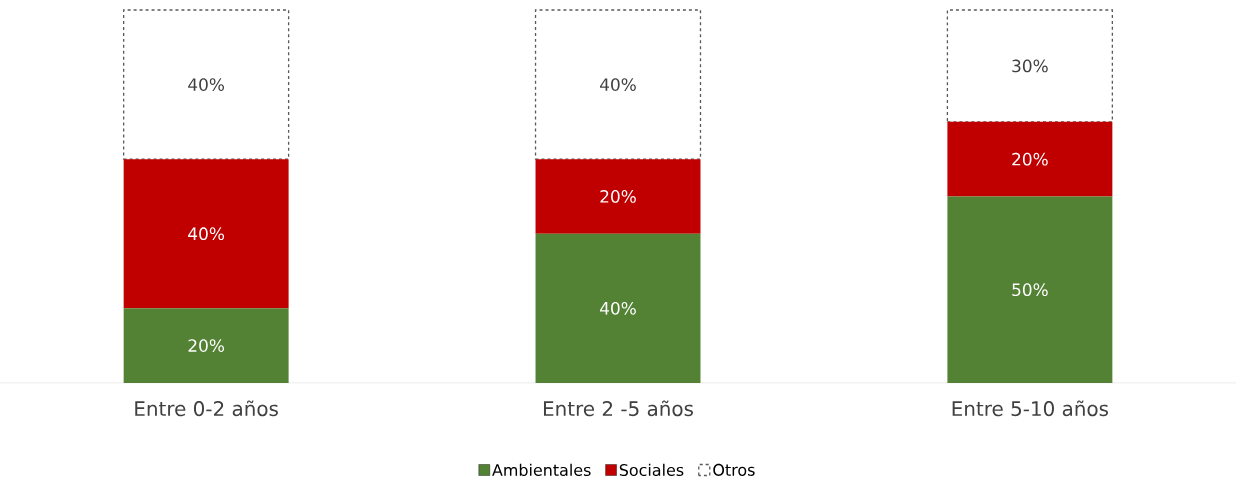 The height and width of the screenshot is (485, 1236). What do you see at coordinates (541, 470) in the screenshot?
I see `legend-label: Ambientales` at bounding box center [541, 470].